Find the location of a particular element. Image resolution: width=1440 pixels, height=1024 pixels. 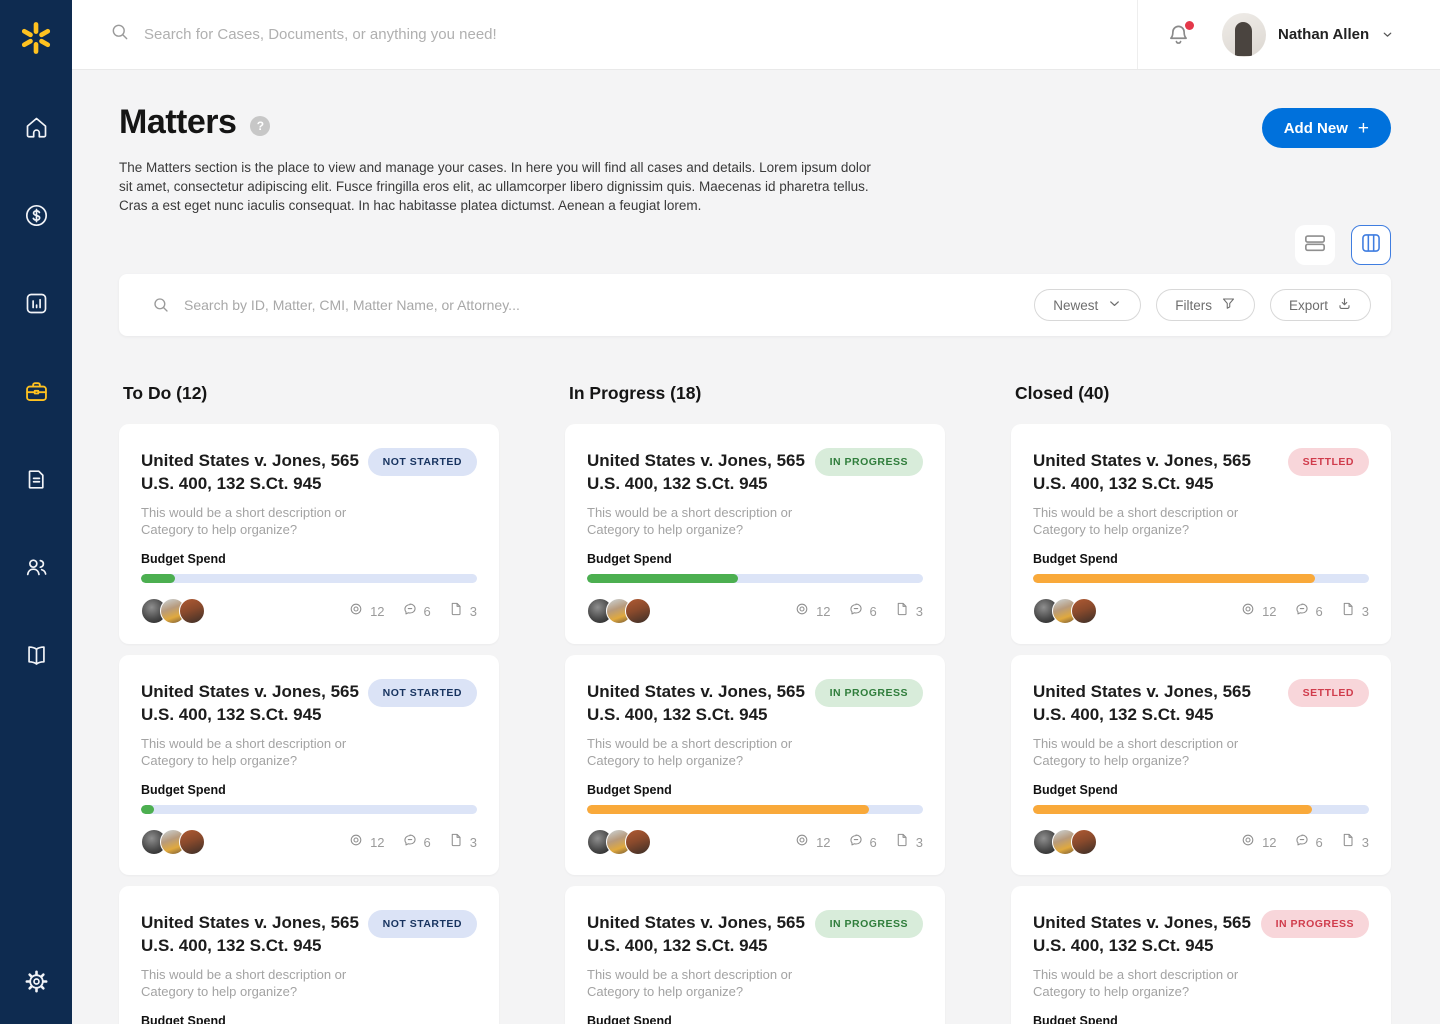

sidebar-item-documents is located at coordinates (36, 482).